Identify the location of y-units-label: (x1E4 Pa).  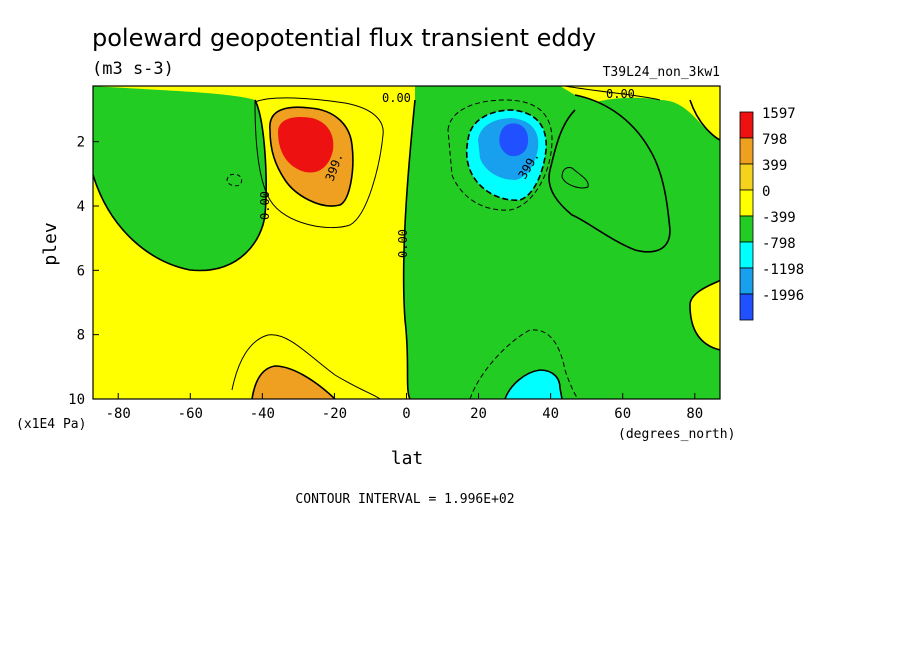
(51, 424).